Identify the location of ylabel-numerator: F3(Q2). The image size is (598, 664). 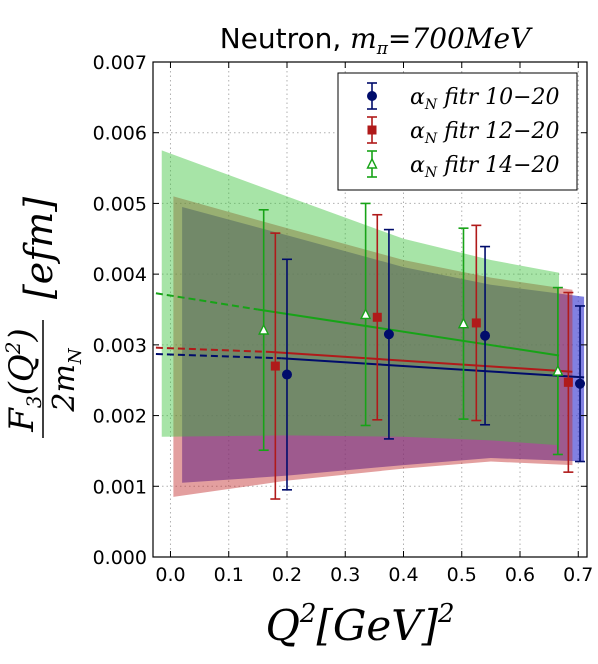
(23, 380).